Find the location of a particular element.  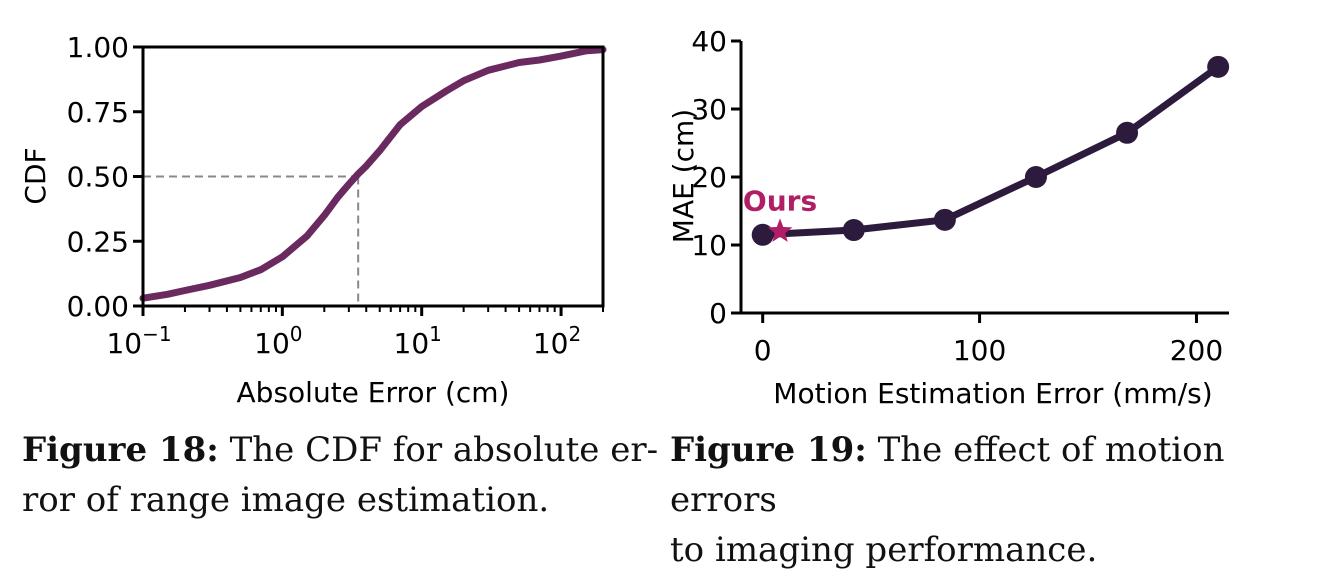

mae-line is located at coordinates (991, 151).